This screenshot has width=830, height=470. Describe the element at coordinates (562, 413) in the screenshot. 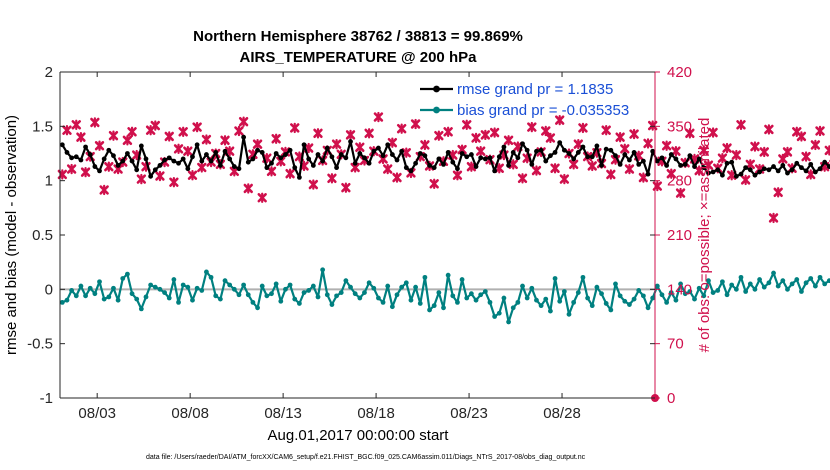

I see `x-tick-label: 08/28` at that location.